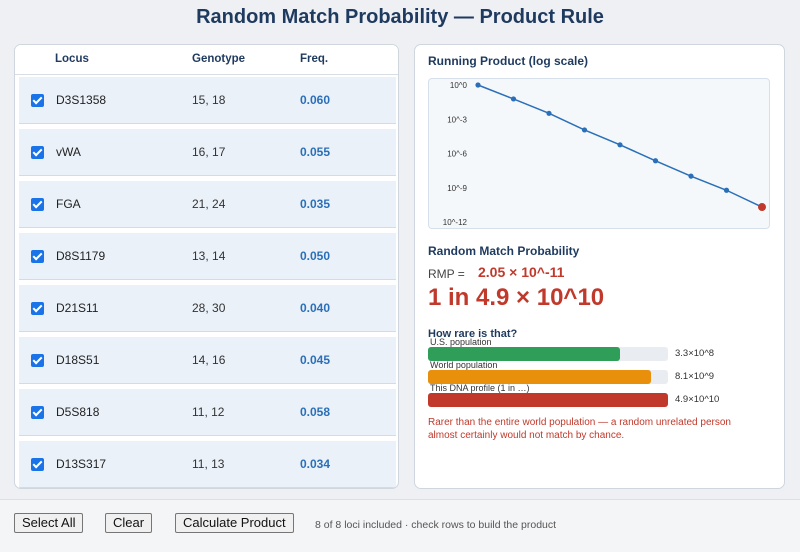 This screenshot has width=800, height=552. I want to click on locus-cell: FGA, so click(68, 204).